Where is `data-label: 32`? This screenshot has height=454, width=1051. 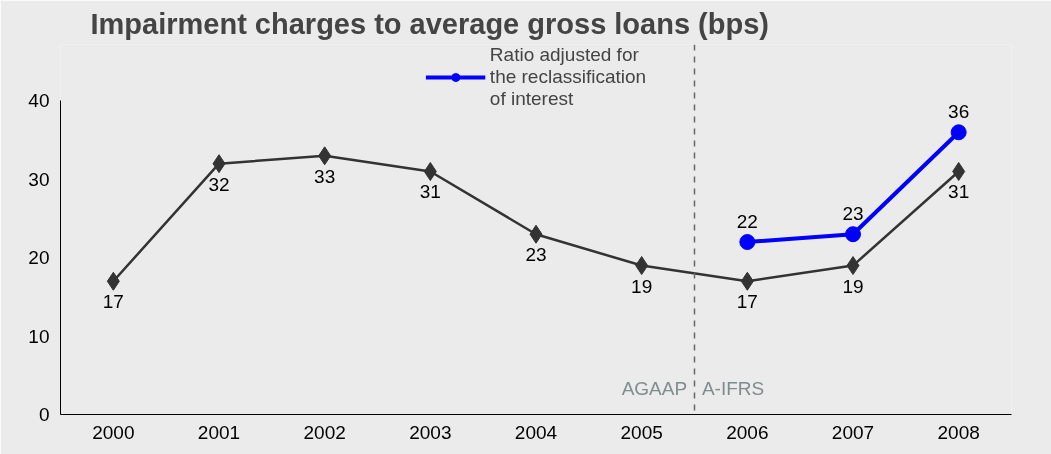 data-label: 32 is located at coordinates (219, 184).